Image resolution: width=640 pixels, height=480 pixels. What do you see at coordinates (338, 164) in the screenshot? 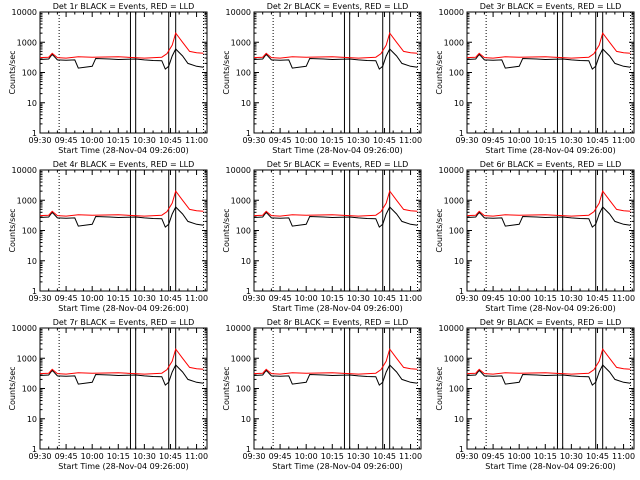
I see `panel-title: Det 5r BLACK = Events, RED = LLD` at bounding box center [338, 164].